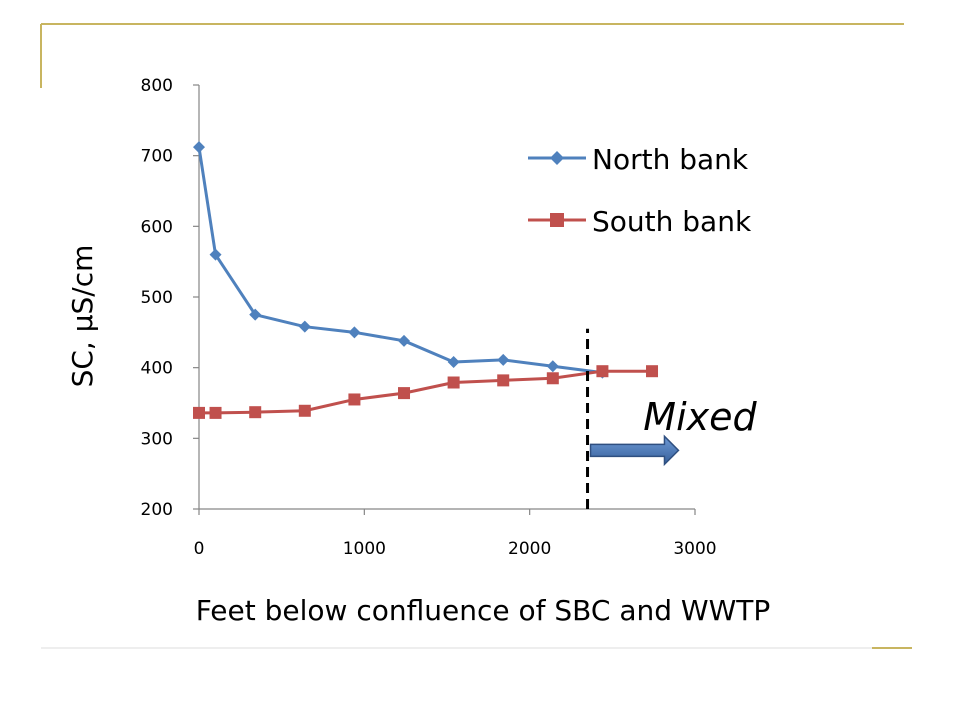 This screenshot has width=960, height=724. What do you see at coordinates (157, 157) in the screenshot?
I see `y-tick-label: 700` at bounding box center [157, 157].